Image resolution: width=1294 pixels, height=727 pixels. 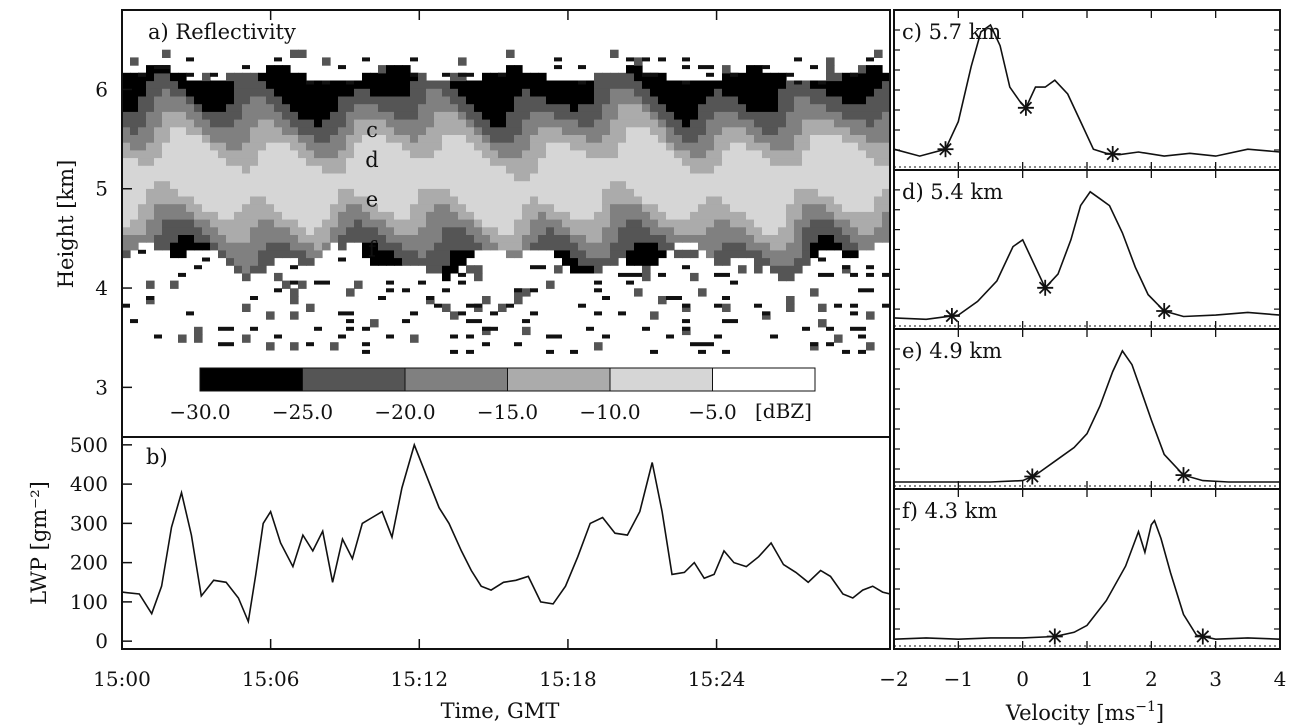 I want to click on panel-e-title: e) 4.9 km, so click(x=952, y=351).